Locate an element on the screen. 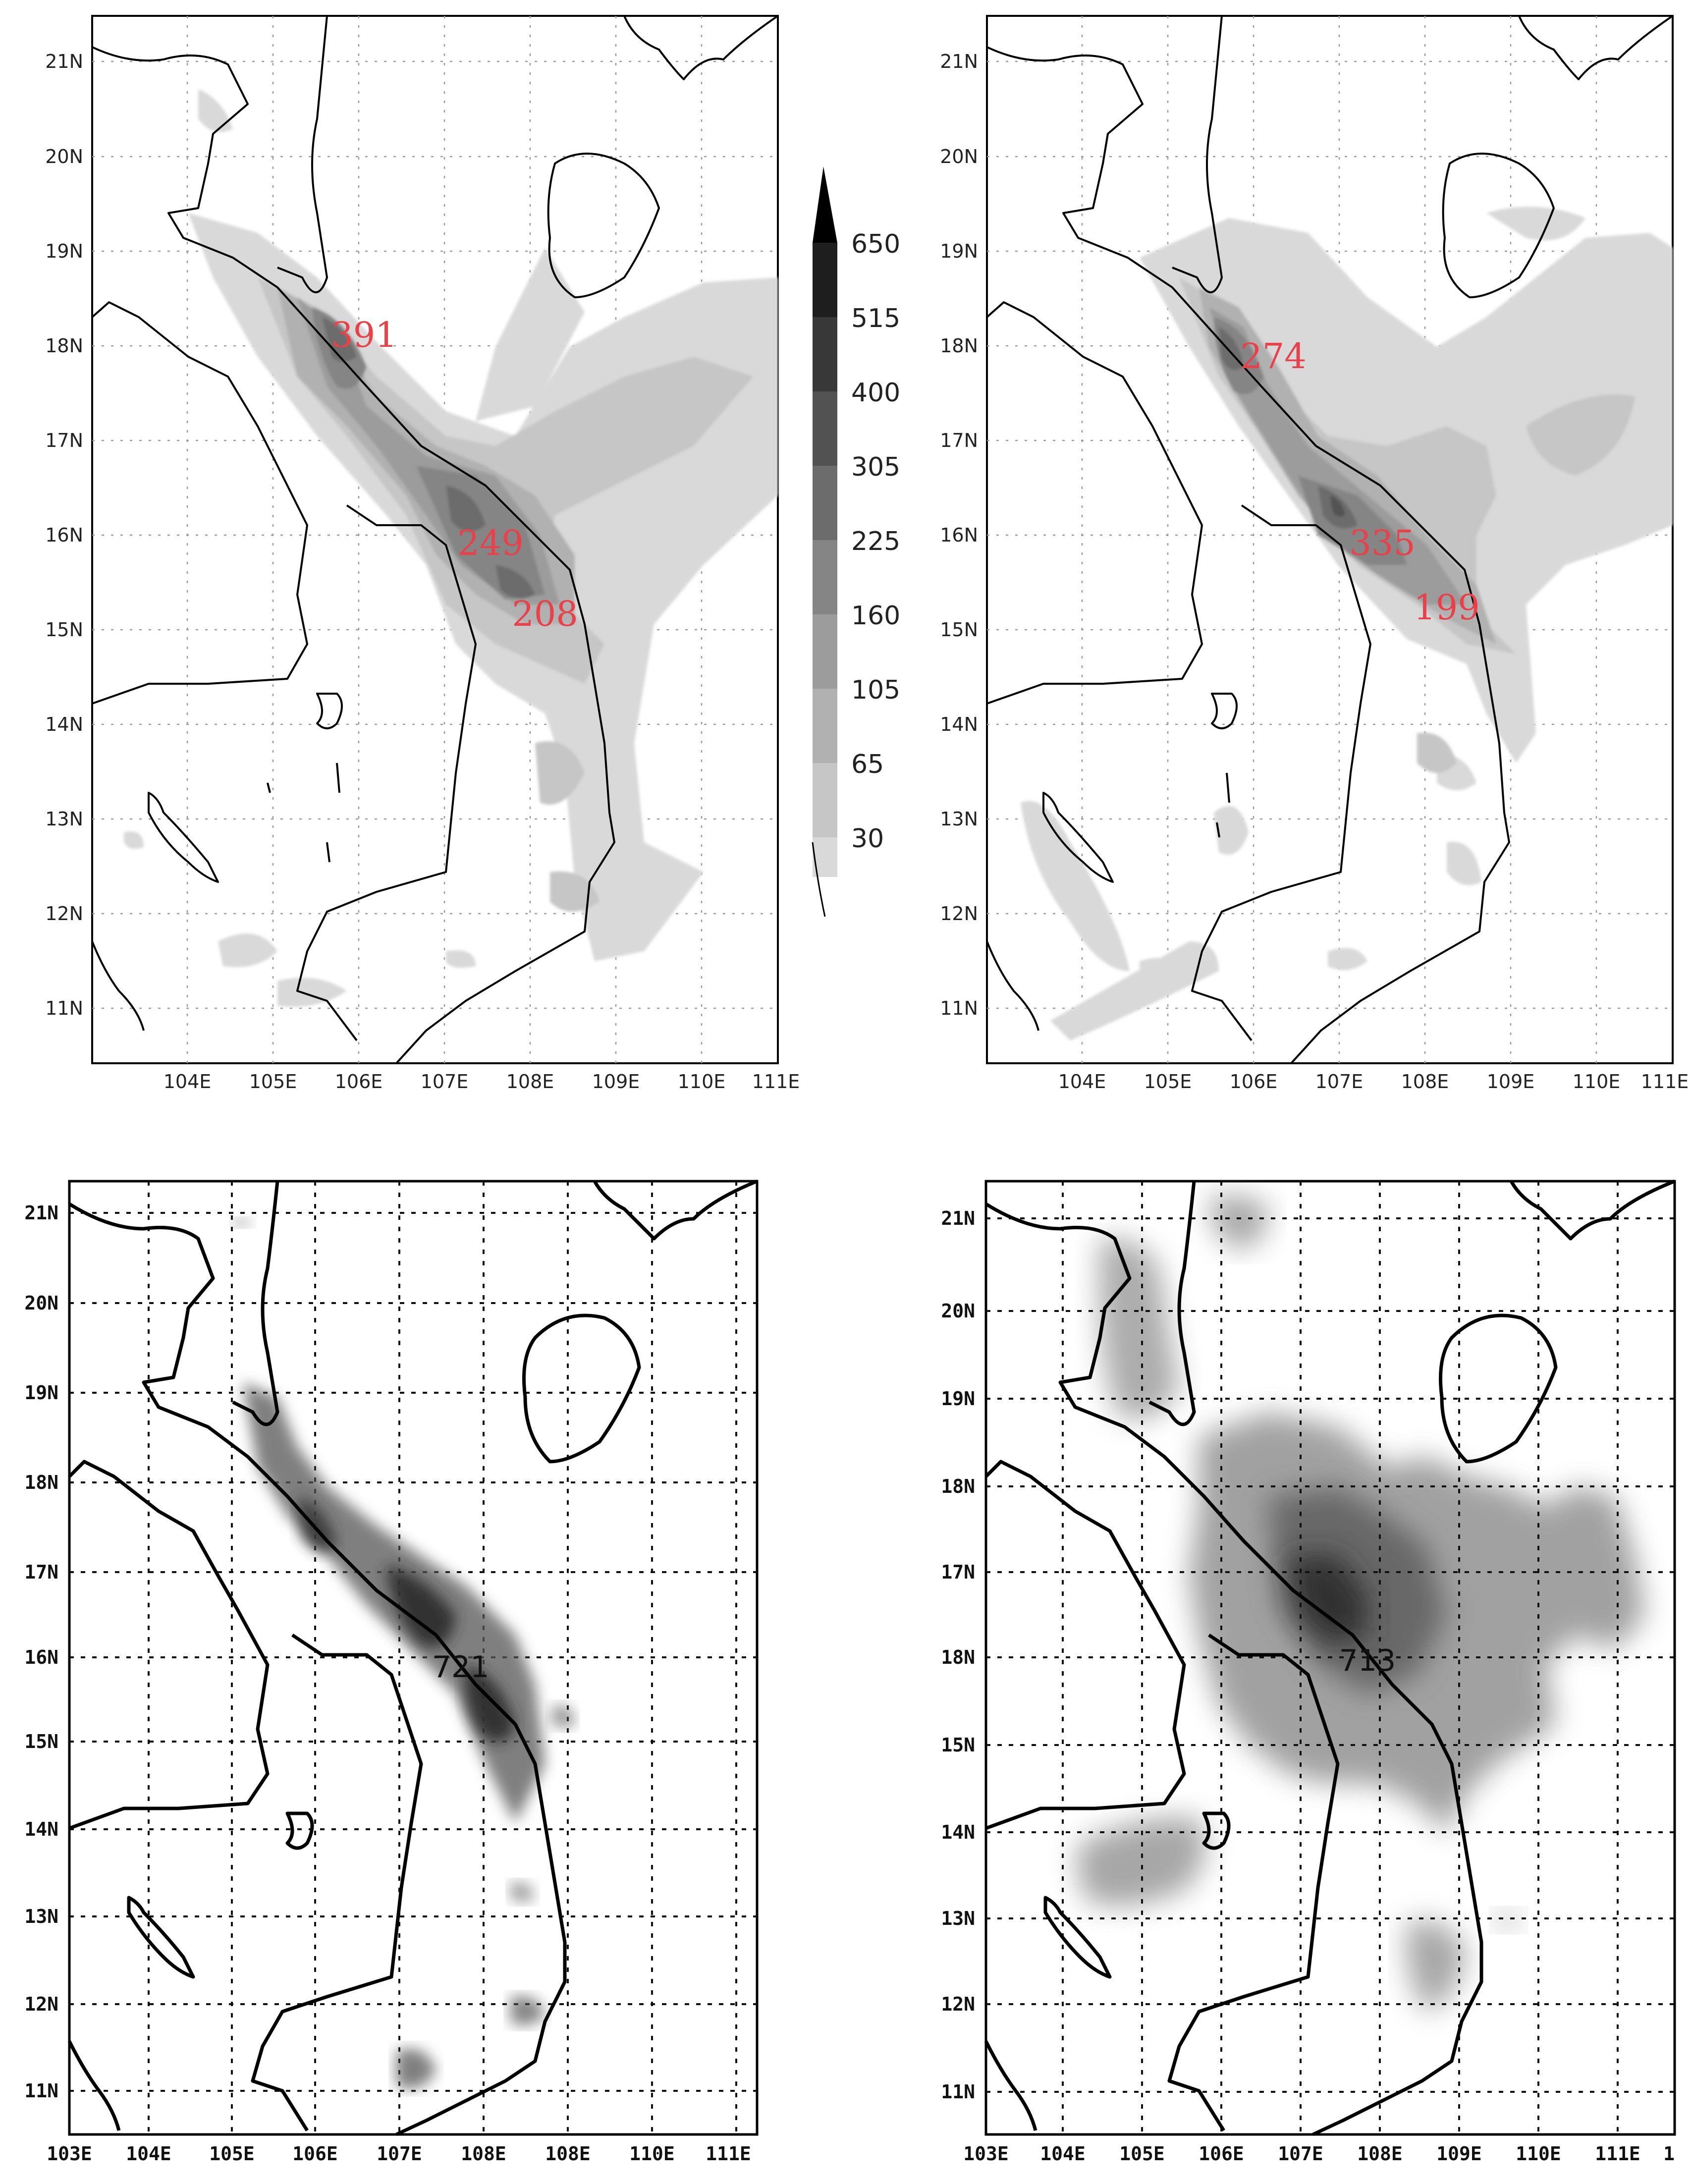  max-label: 199 is located at coordinates (1447, 607).